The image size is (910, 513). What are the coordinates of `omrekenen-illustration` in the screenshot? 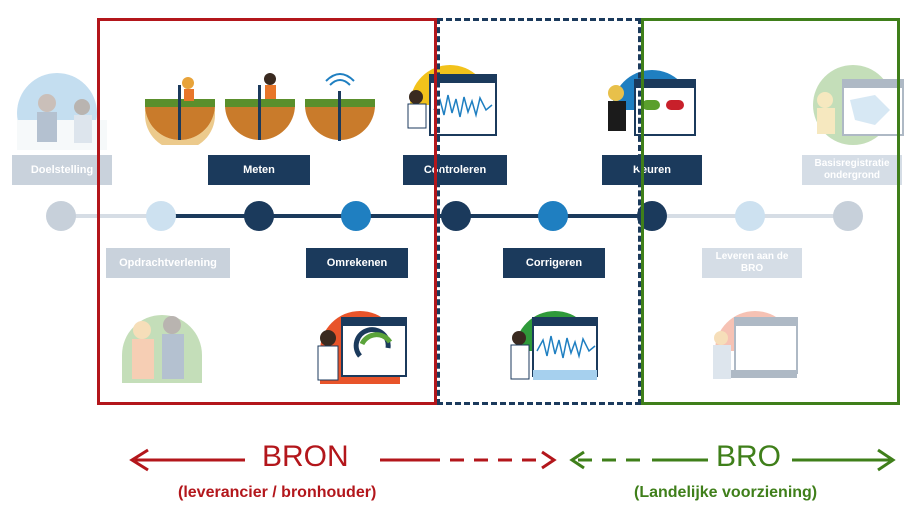 It's located at (362, 347).